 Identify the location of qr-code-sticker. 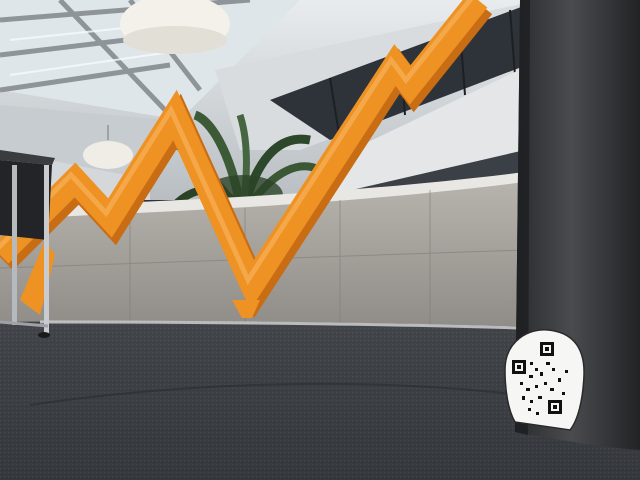
(544, 380).